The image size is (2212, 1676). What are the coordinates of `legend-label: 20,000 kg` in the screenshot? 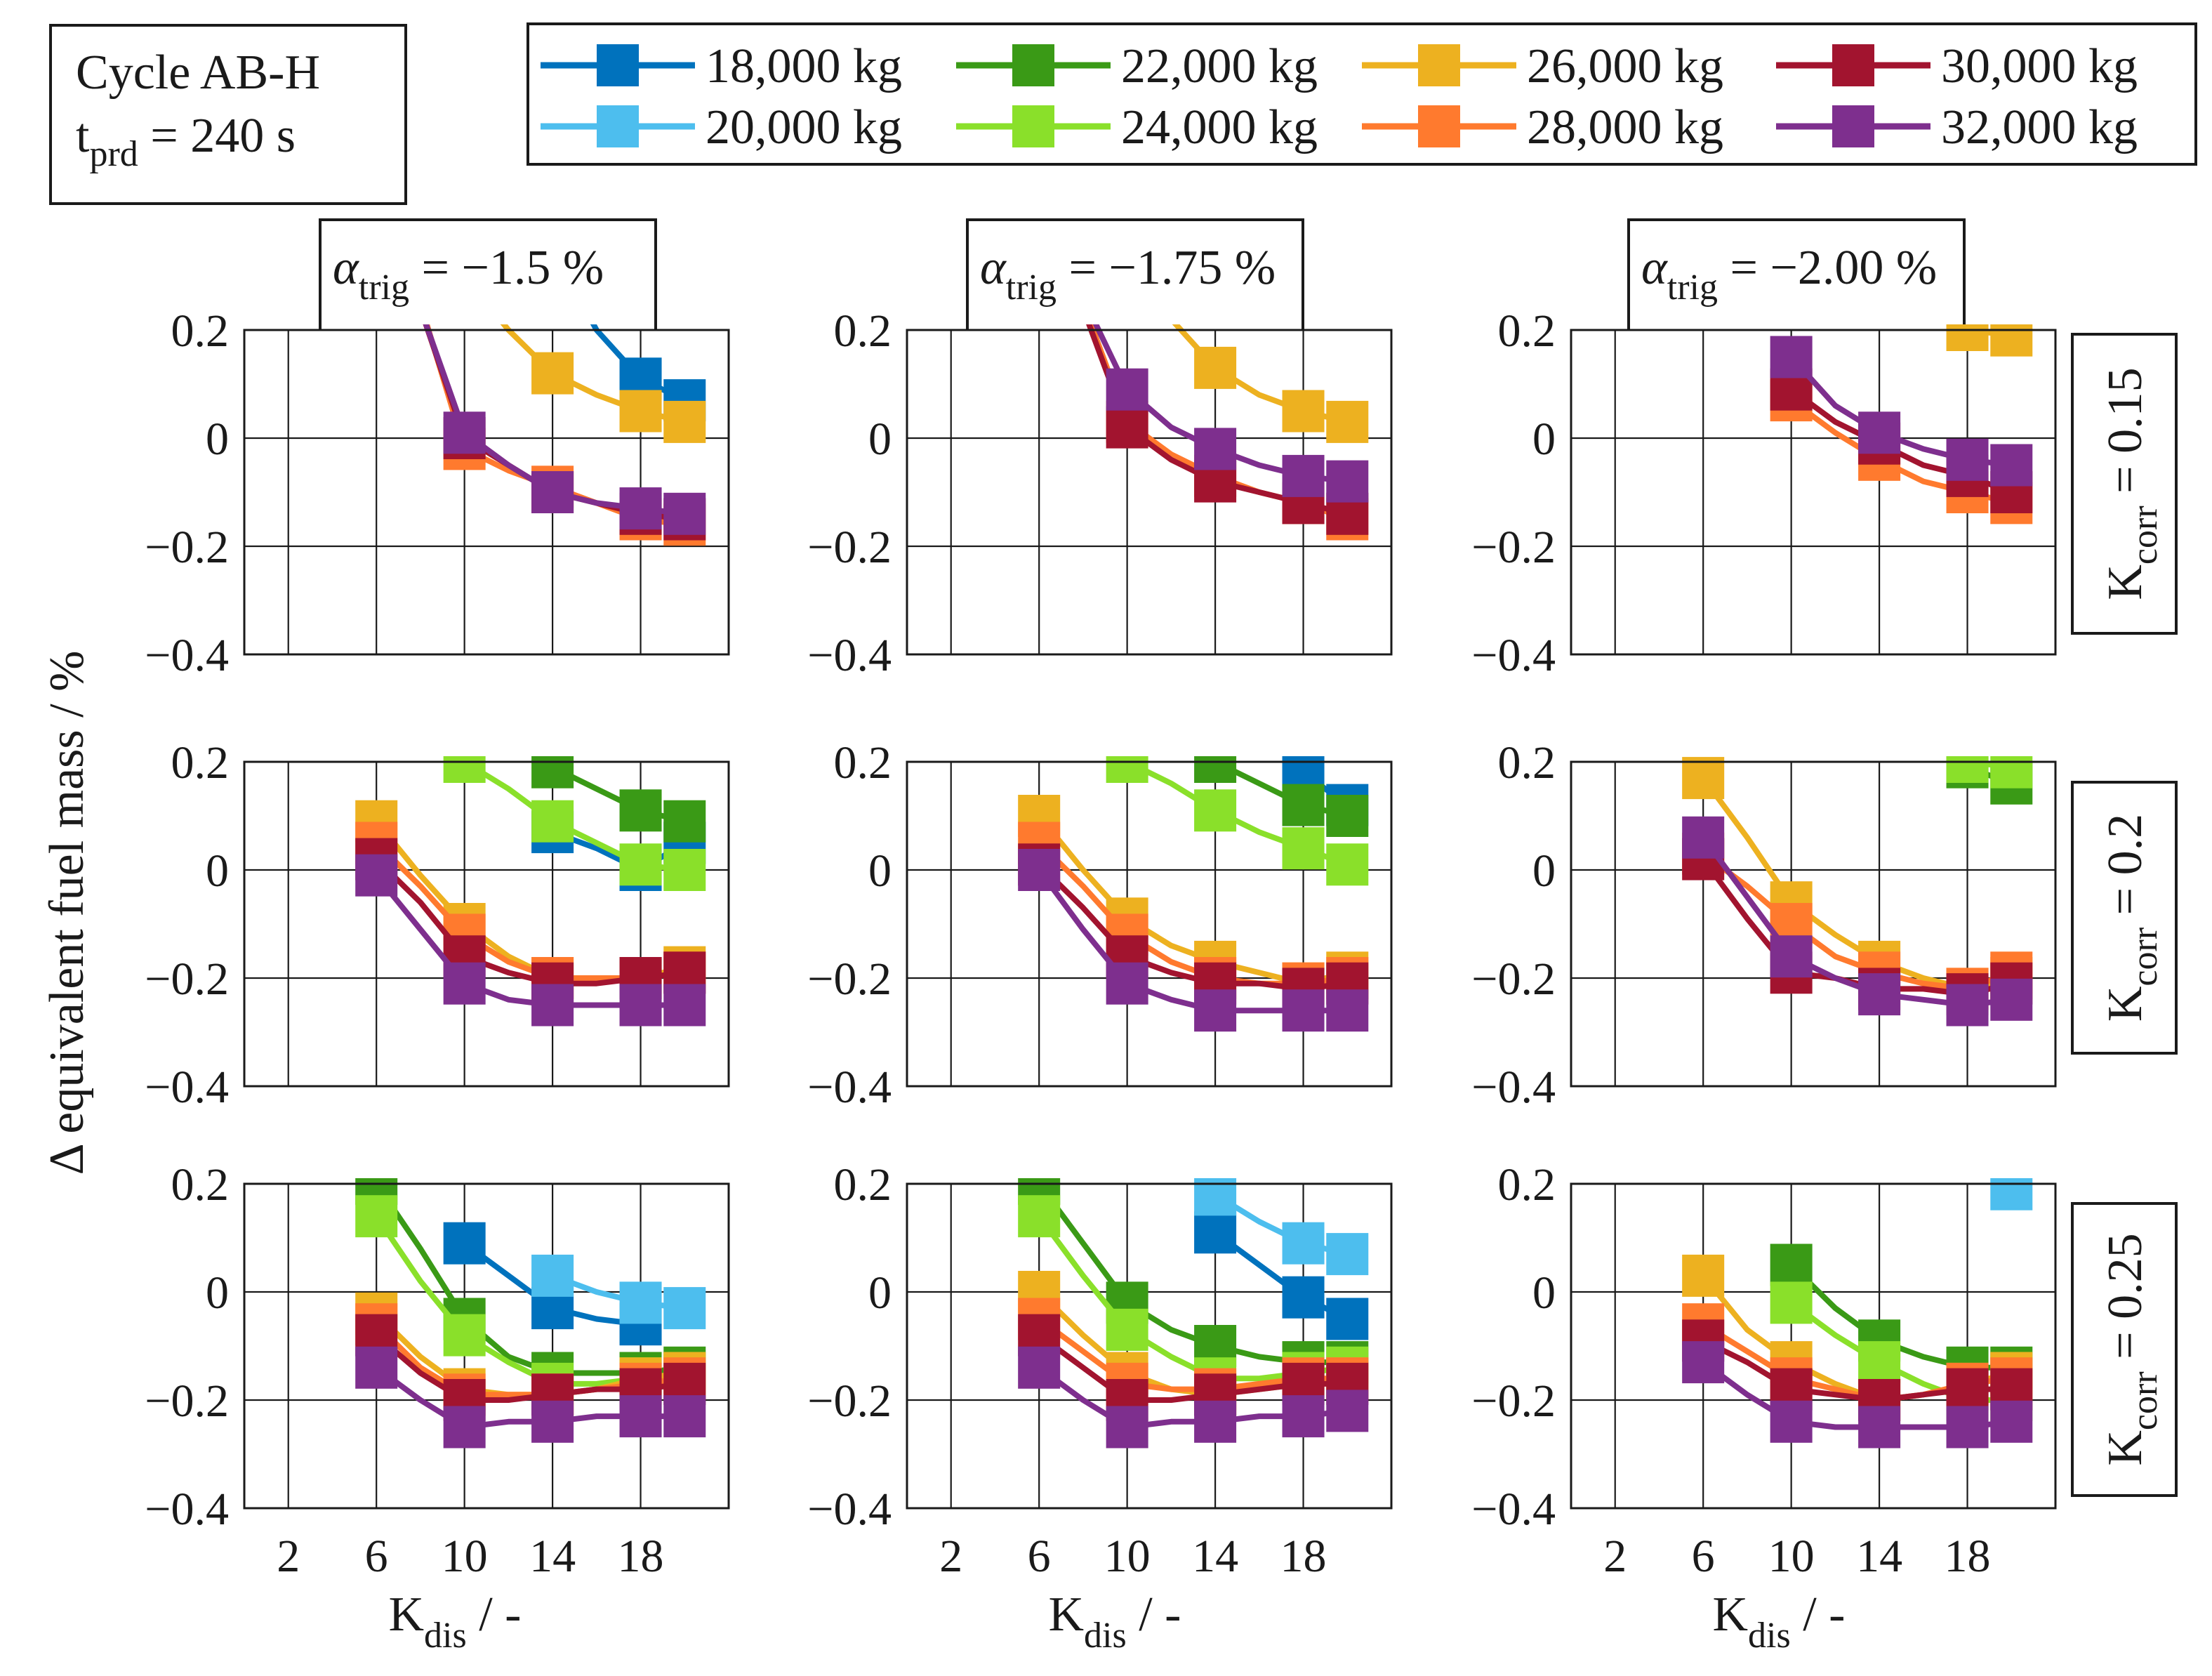 It's located at (804, 127).